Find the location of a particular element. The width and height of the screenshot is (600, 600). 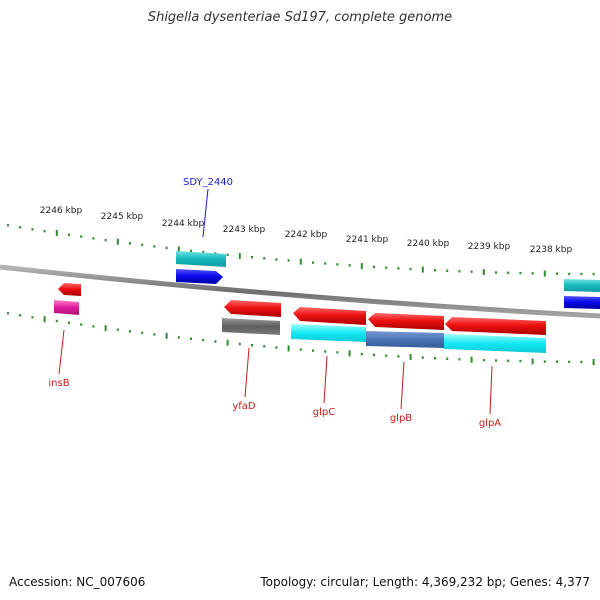

gene-arrow-glpb is located at coordinates (406, 321).